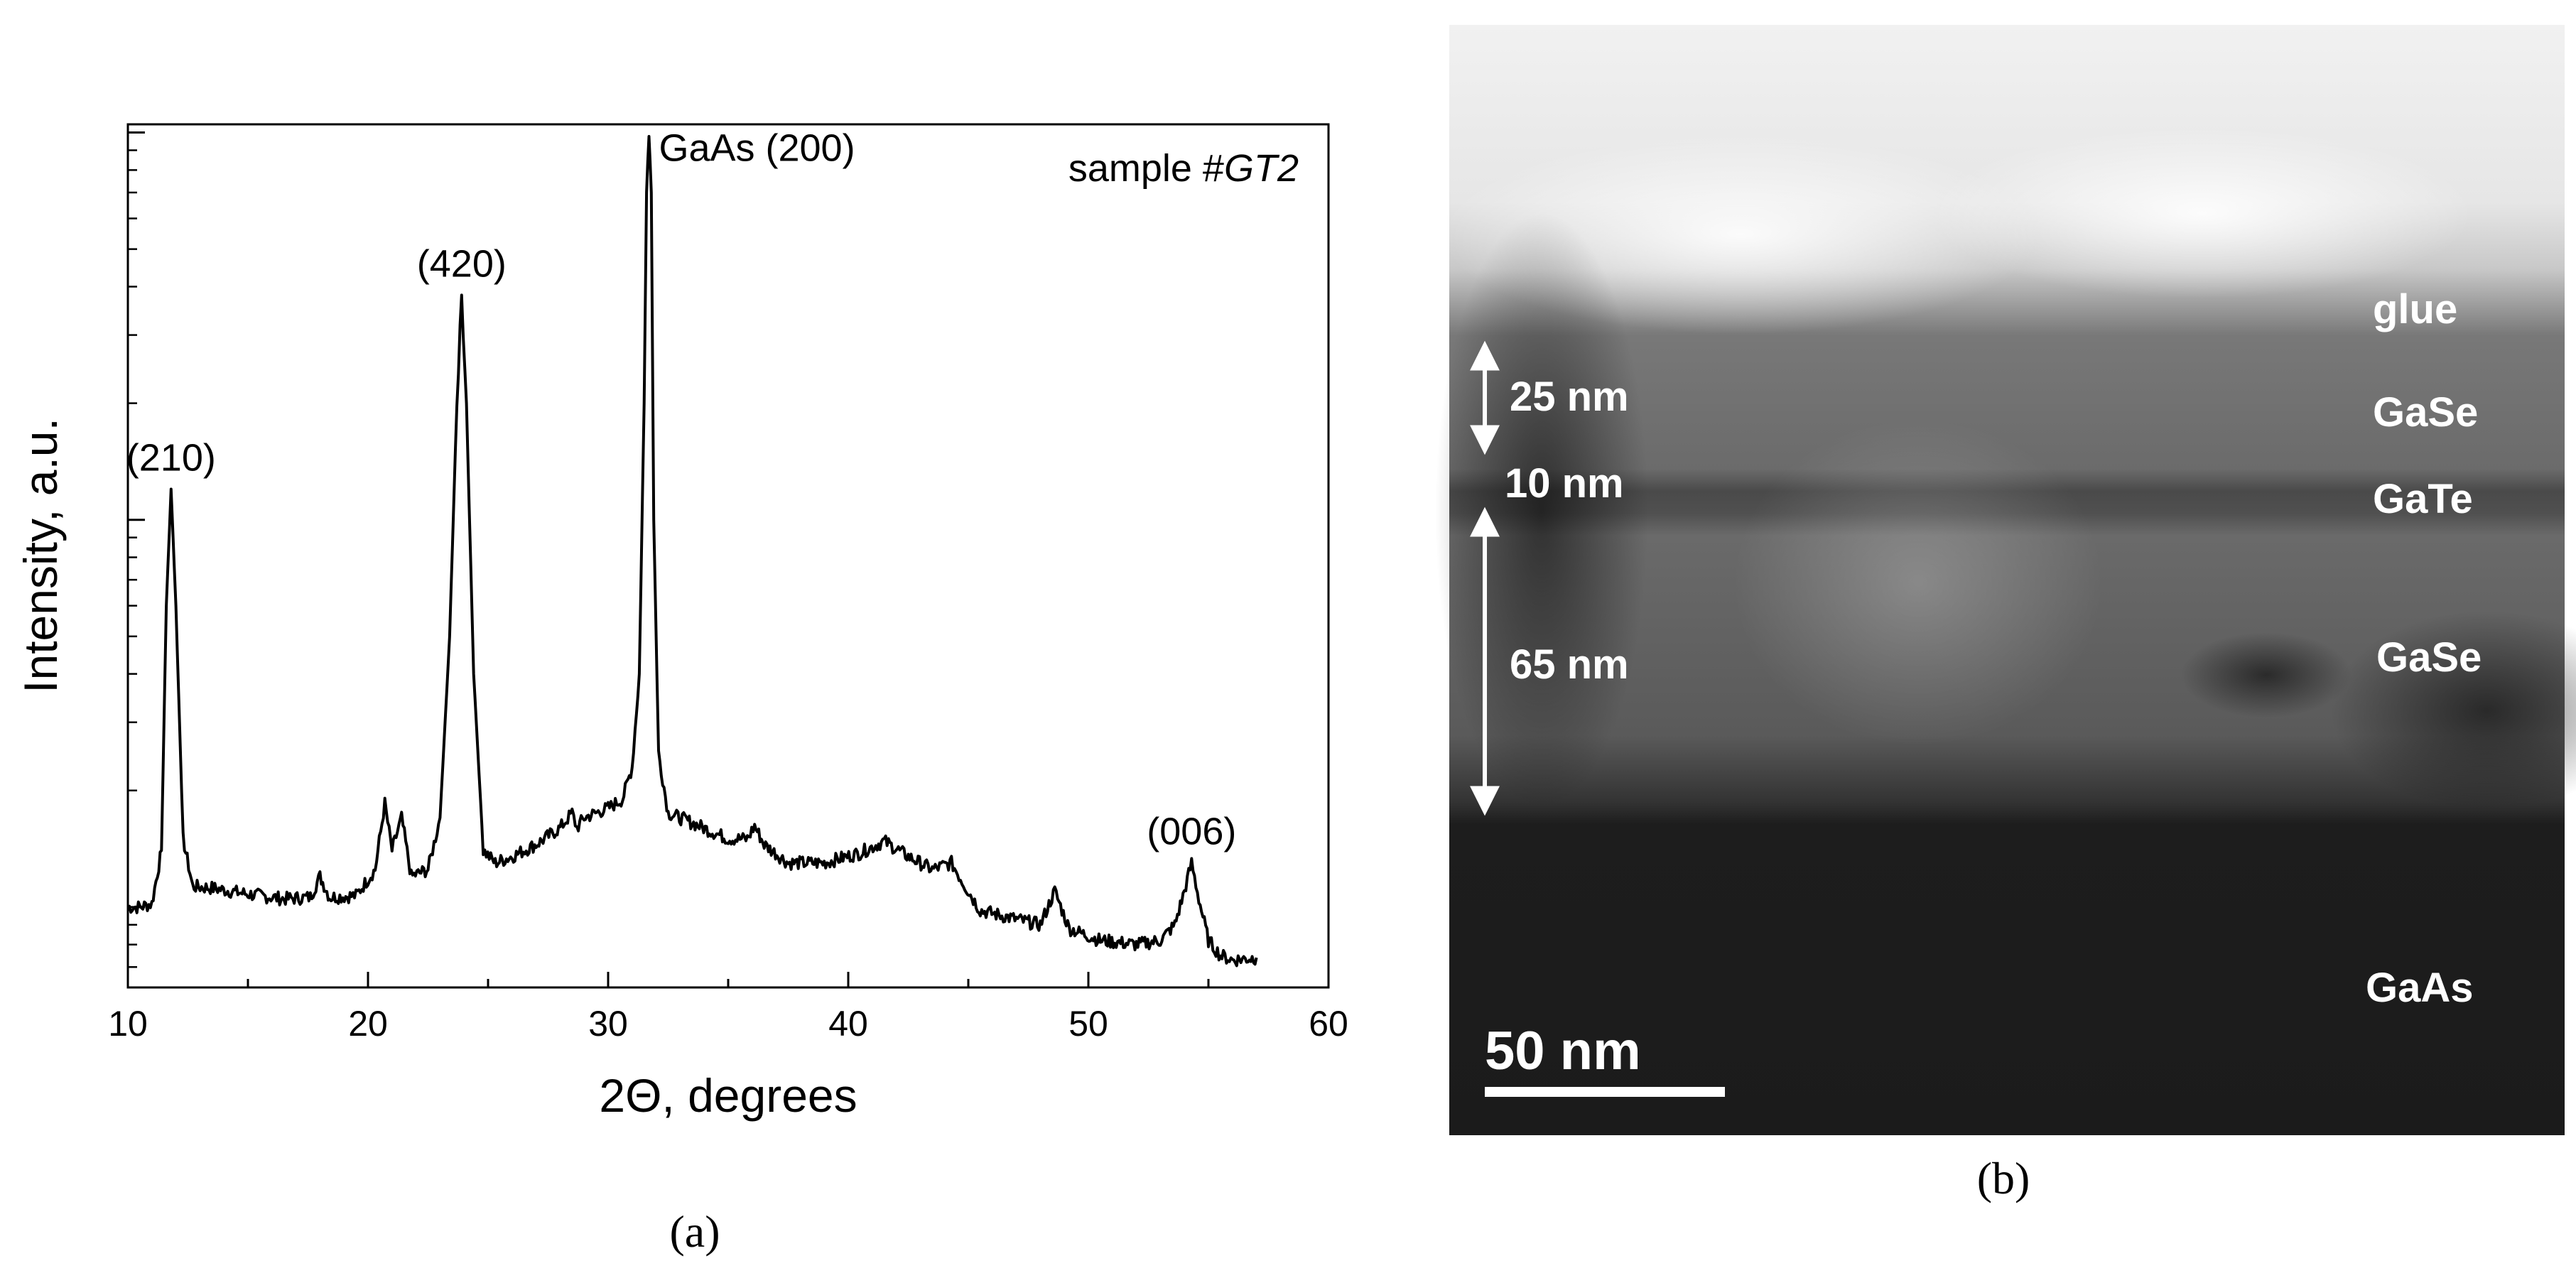 The width and height of the screenshot is (2576, 1278). Describe the element at coordinates (1569, 664) in the screenshot. I see `thickness-label-bottom: 65 nm` at that location.